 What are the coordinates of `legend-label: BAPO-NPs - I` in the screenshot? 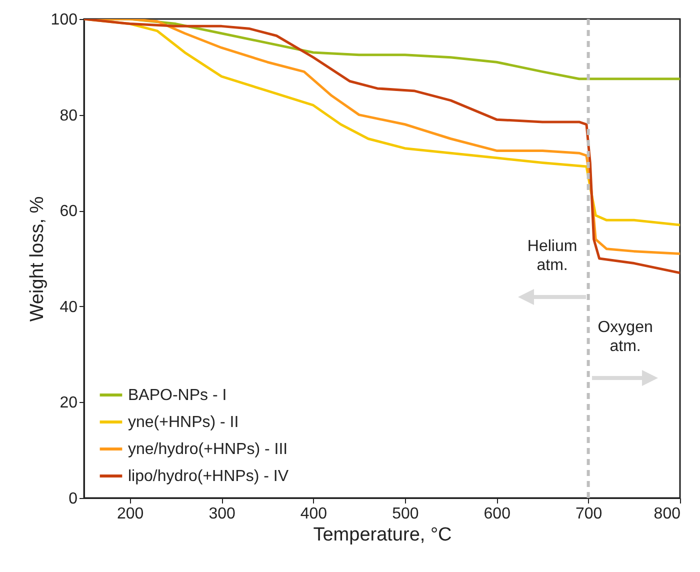 It's located at (177, 395).